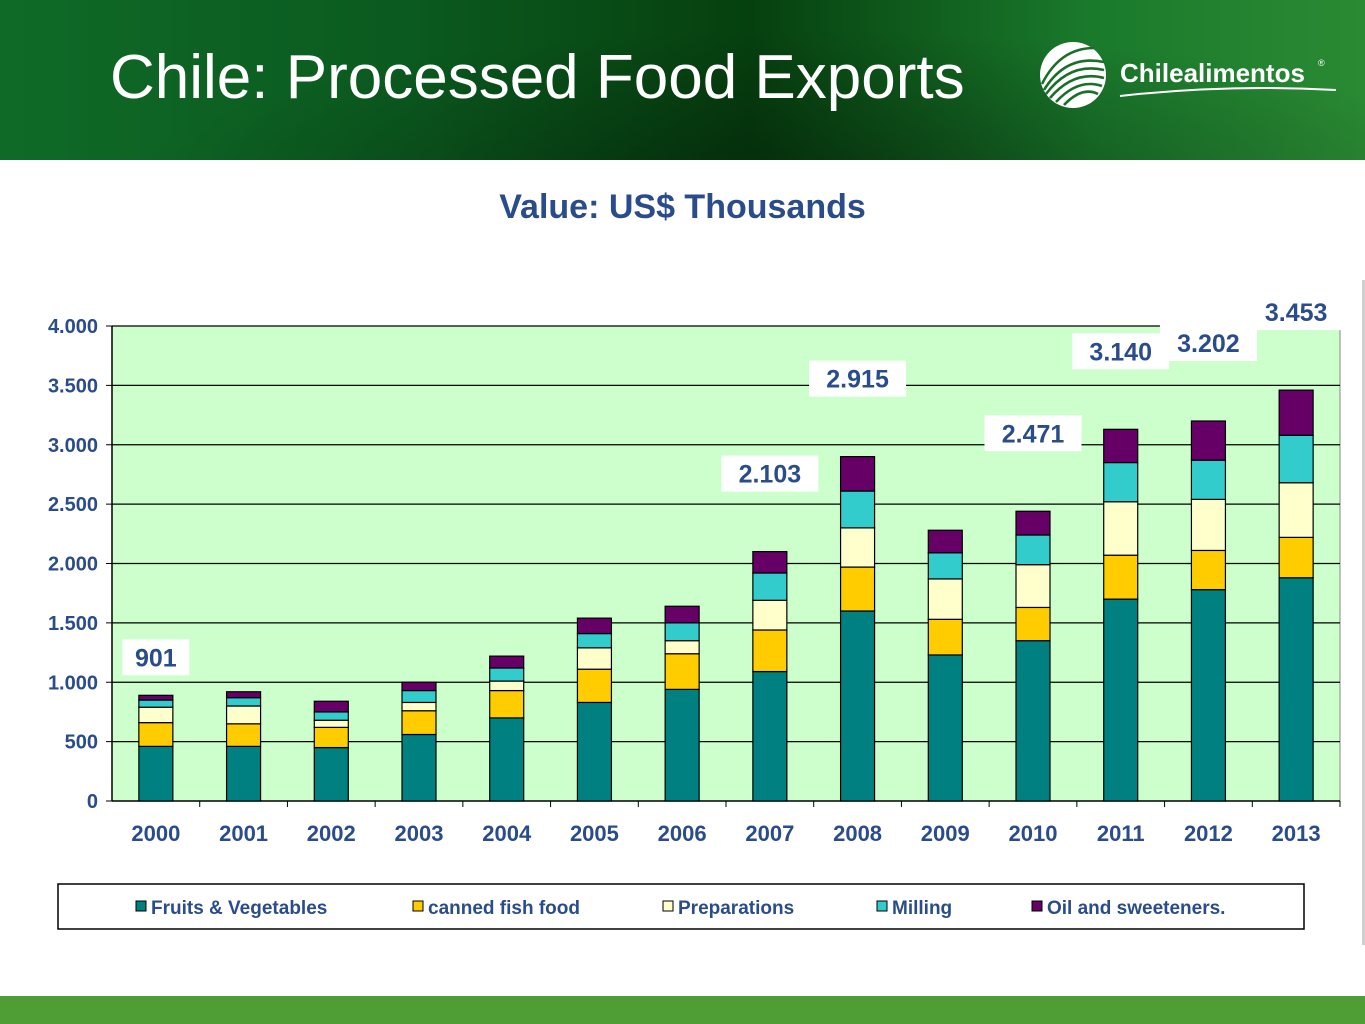  What do you see at coordinates (682, 647) in the screenshot?
I see `bar-segment-preparations-2006` at bounding box center [682, 647].